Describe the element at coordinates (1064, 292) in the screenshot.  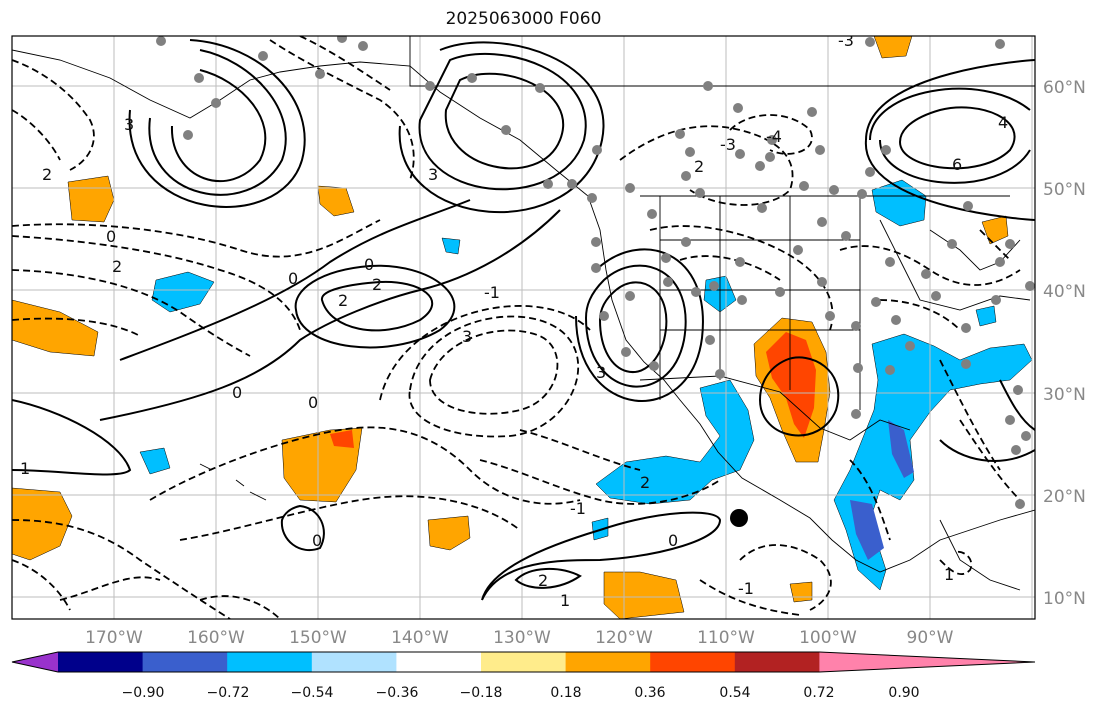
I see `lat-label: 40°N` at that location.